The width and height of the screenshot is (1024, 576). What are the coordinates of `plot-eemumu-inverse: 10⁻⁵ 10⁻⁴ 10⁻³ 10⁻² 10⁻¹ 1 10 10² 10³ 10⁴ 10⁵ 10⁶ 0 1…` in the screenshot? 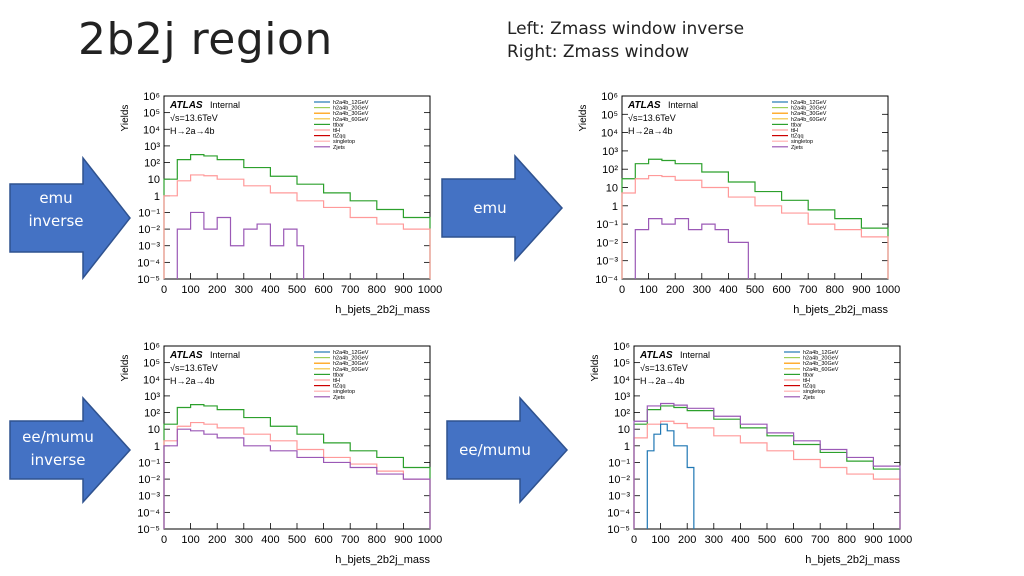 It's located at (279, 454).